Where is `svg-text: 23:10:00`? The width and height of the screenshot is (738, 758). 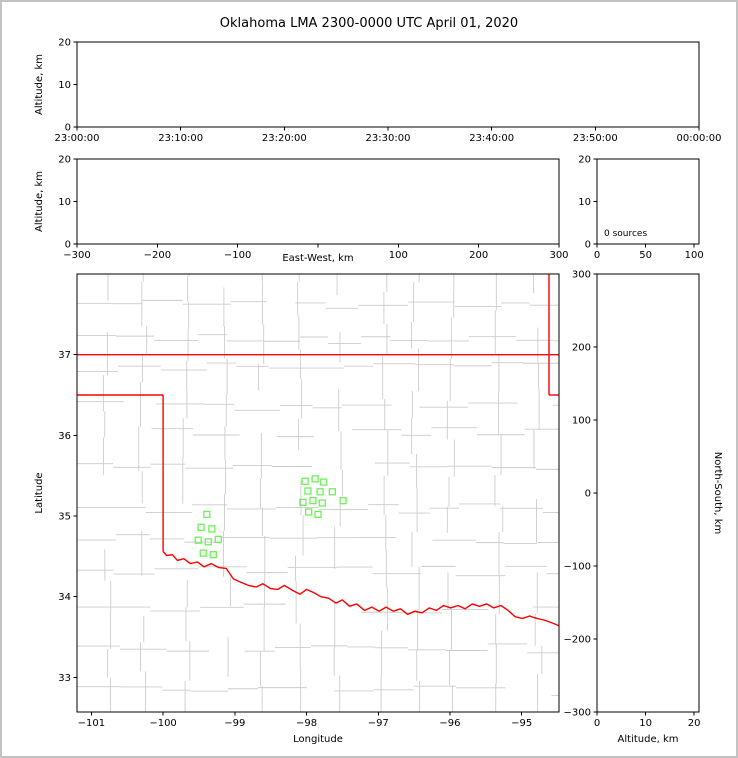
svg-text: 23:10:00 is located at coordinates (180, 138).